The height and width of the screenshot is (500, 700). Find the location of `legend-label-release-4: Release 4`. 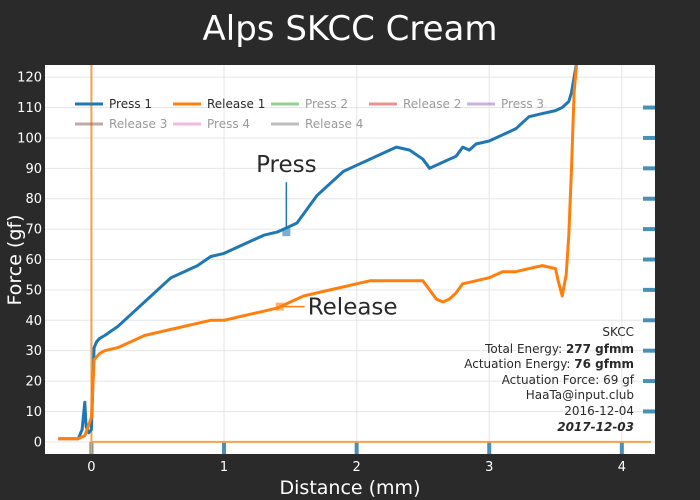

legend-label-release-4: Release 4 is located at coordinates (334, 124).